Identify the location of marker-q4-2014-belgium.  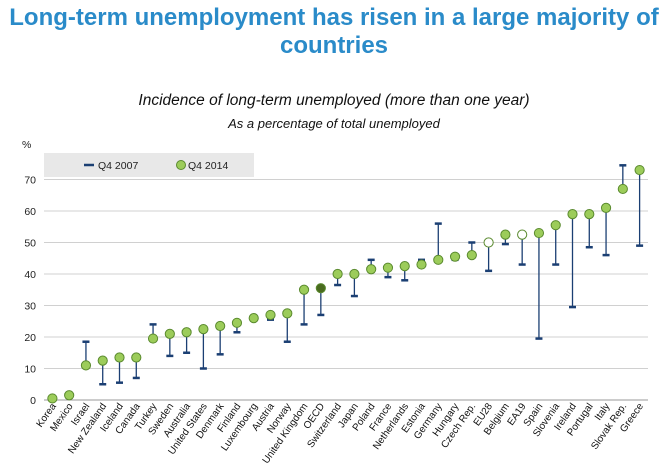
(505, 234).